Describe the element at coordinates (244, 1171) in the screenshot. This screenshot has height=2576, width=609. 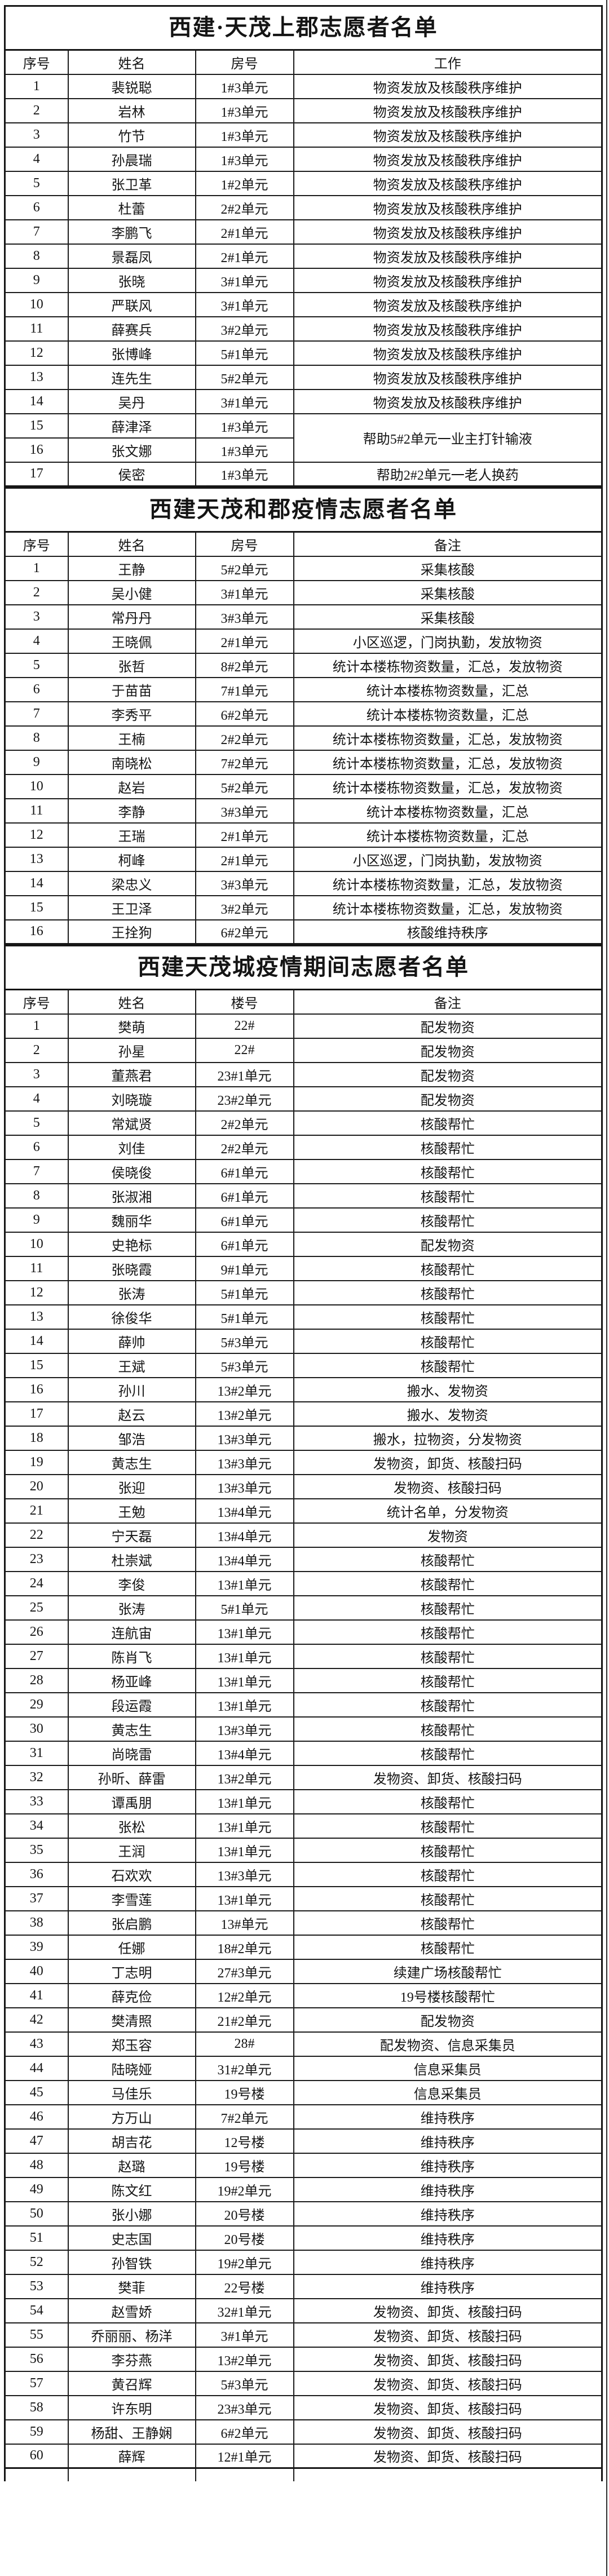
I see `cell-room: 6#1单元` at that location.